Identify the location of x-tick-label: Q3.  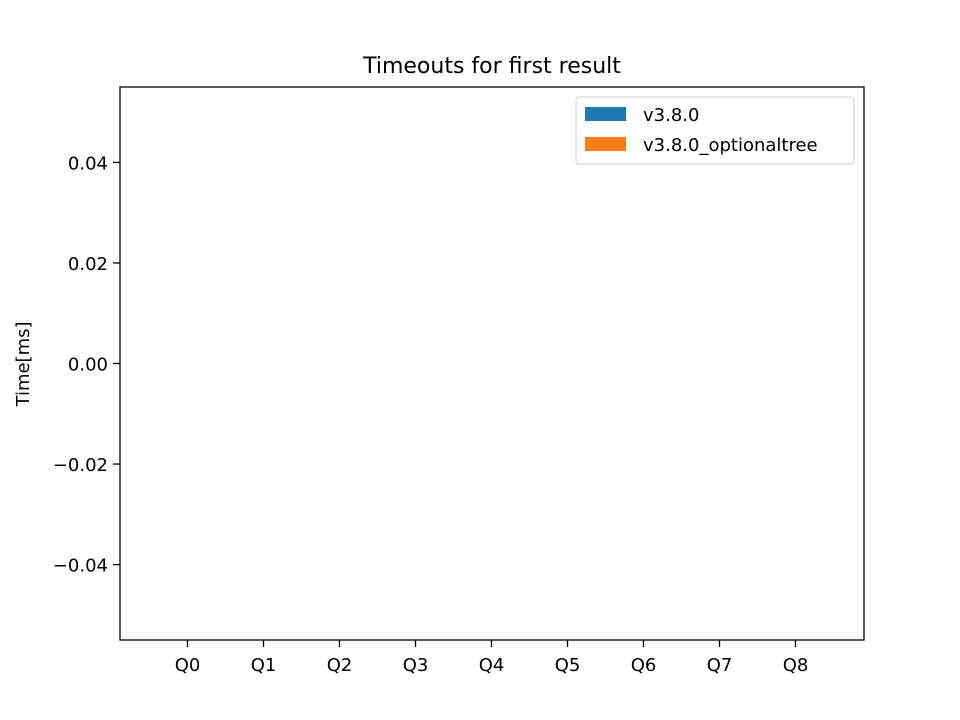
(416, 665).